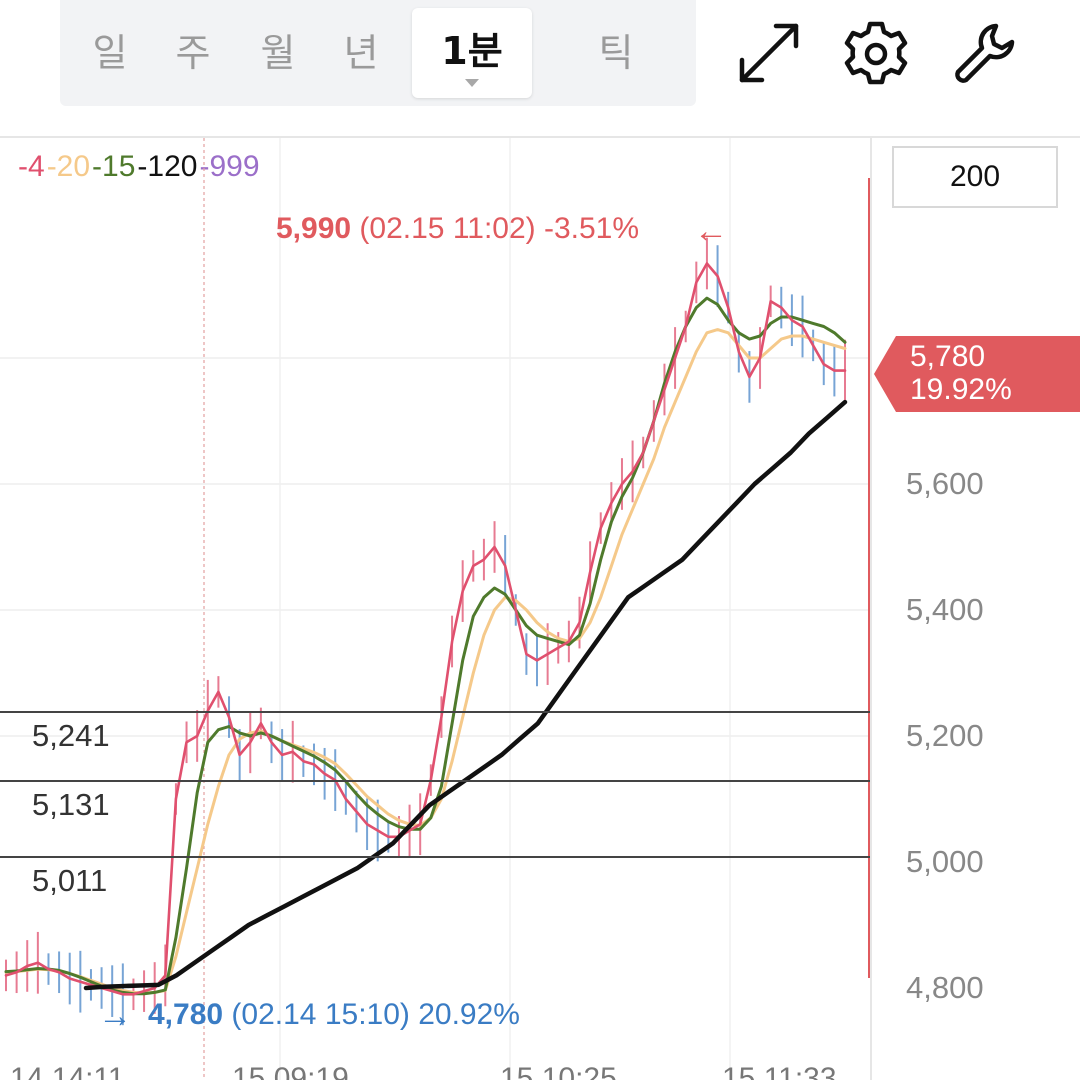 The height and width of the screenshot is (1080, 1080). I want to click on gear-icon, so click(876, 54).